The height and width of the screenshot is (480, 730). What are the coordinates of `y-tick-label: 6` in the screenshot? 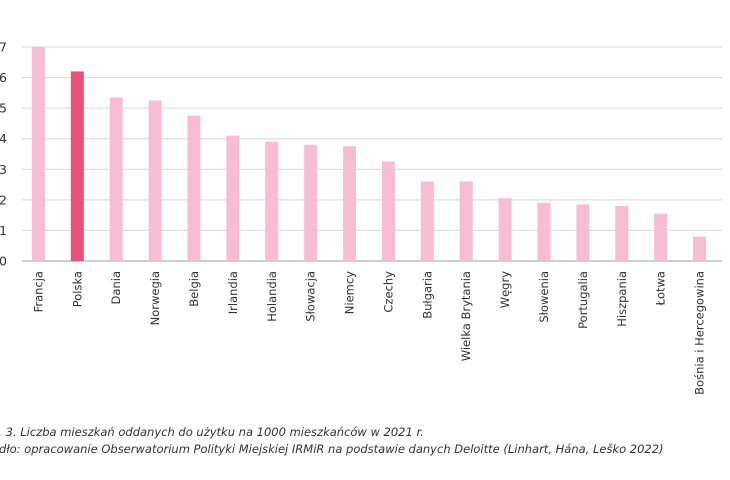 It's located at (3, 77).